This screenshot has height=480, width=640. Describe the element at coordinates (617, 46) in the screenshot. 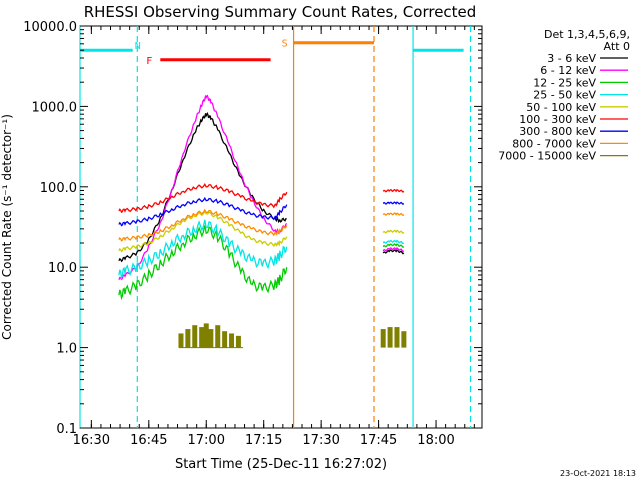

I see `legend-header-line: Att 0` at that location.